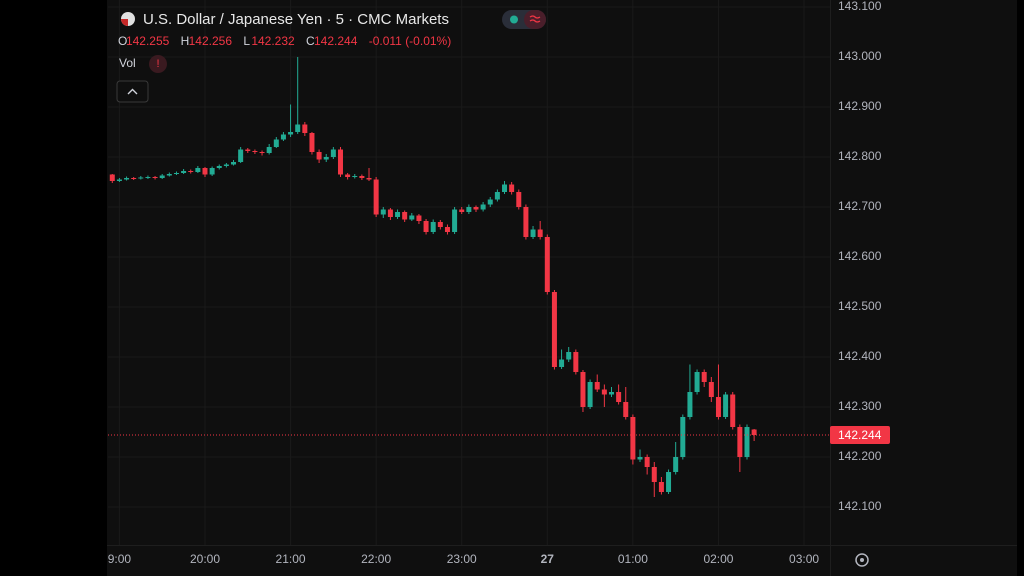 This screenshot has height=576, width=1024. Describe the element at coordinates (860, 206) in the screenshot. I see `y-tick-label: 142.700` at that location.